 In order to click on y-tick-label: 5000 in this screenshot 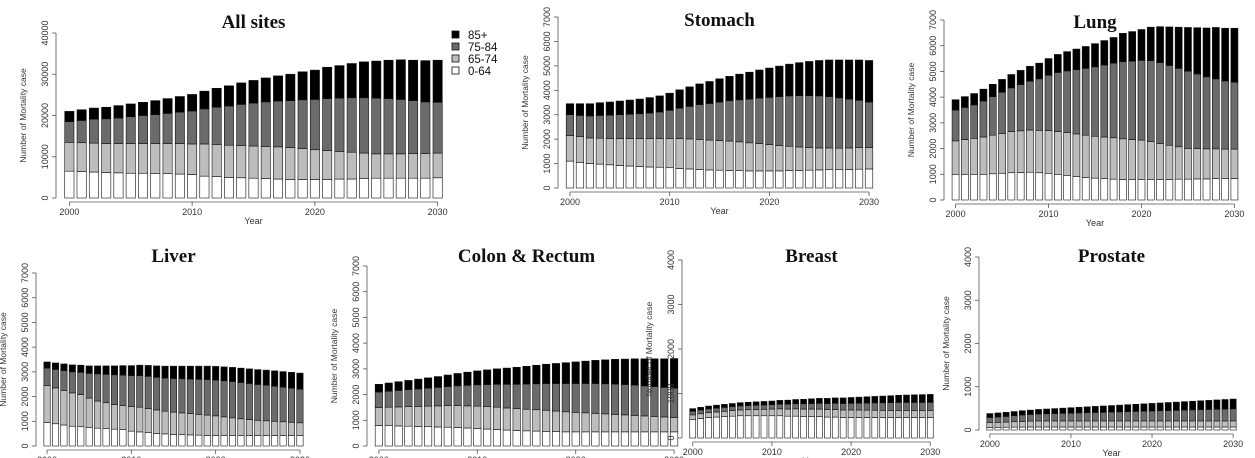, I will do `click(25, 322)`.